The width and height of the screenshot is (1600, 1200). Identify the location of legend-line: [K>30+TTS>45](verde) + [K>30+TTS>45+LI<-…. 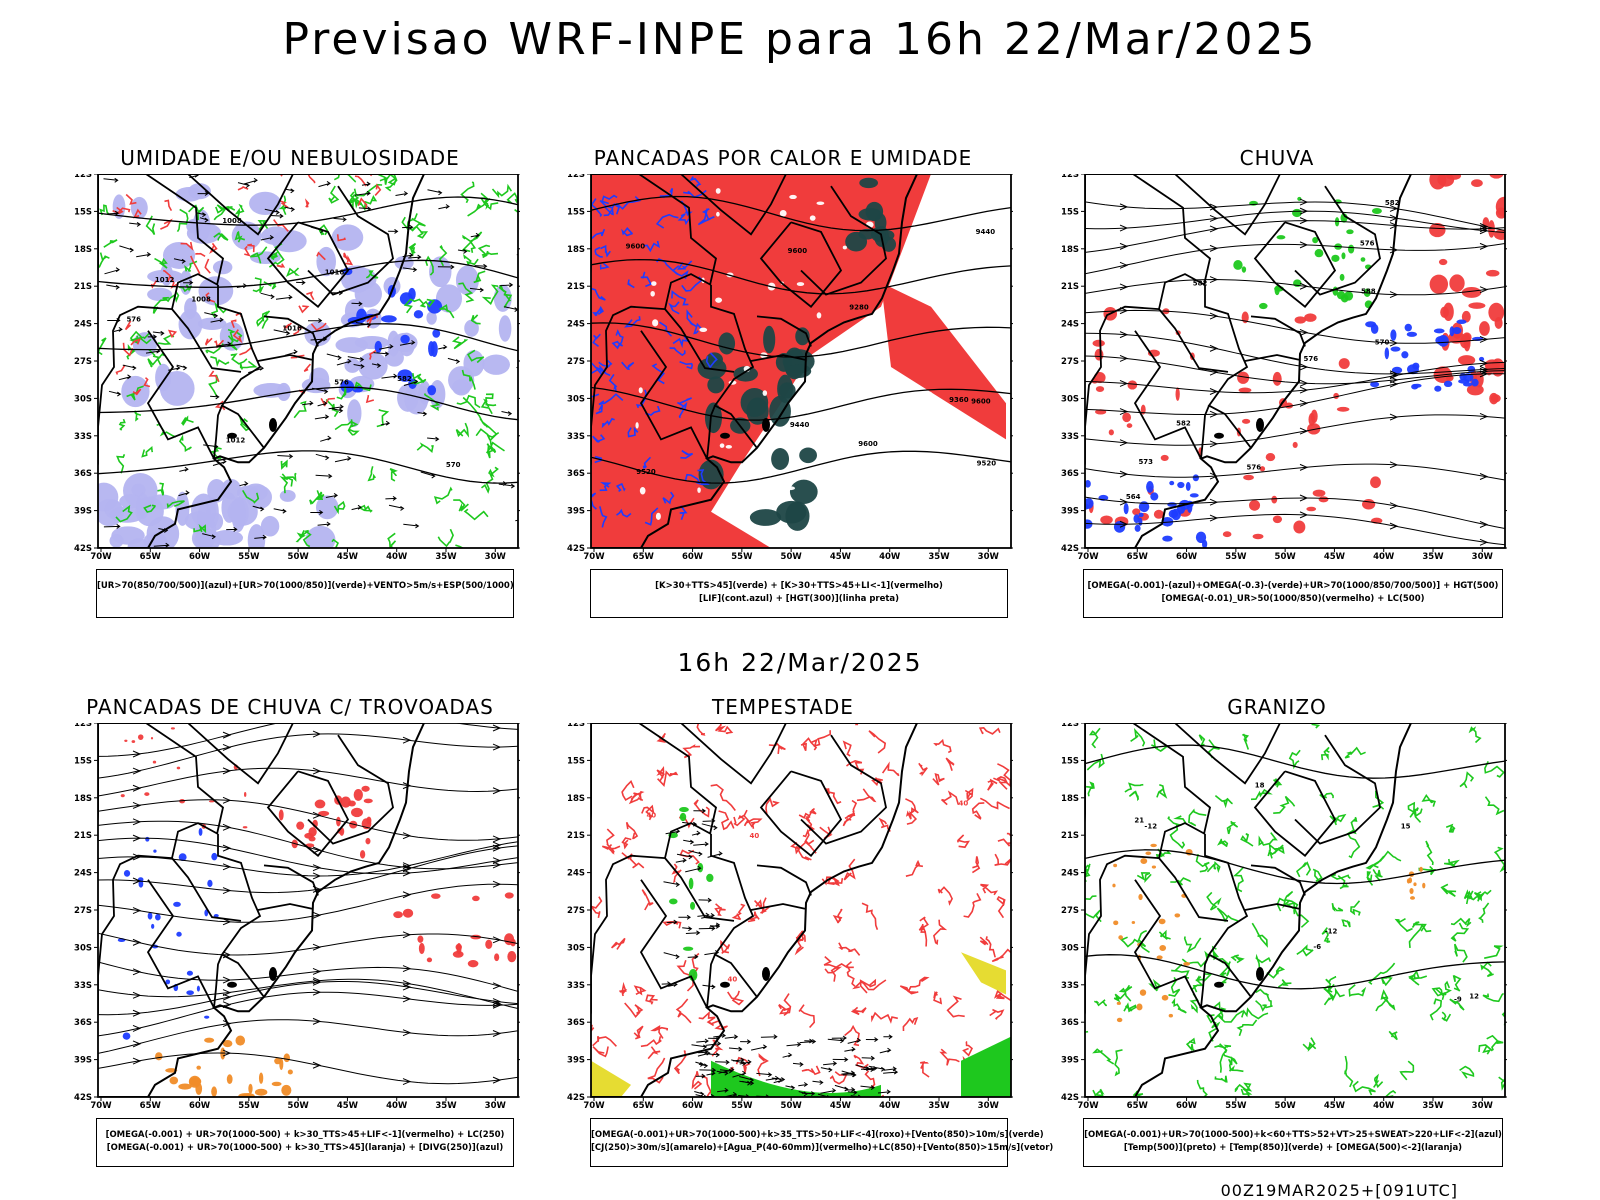
(799, 586).